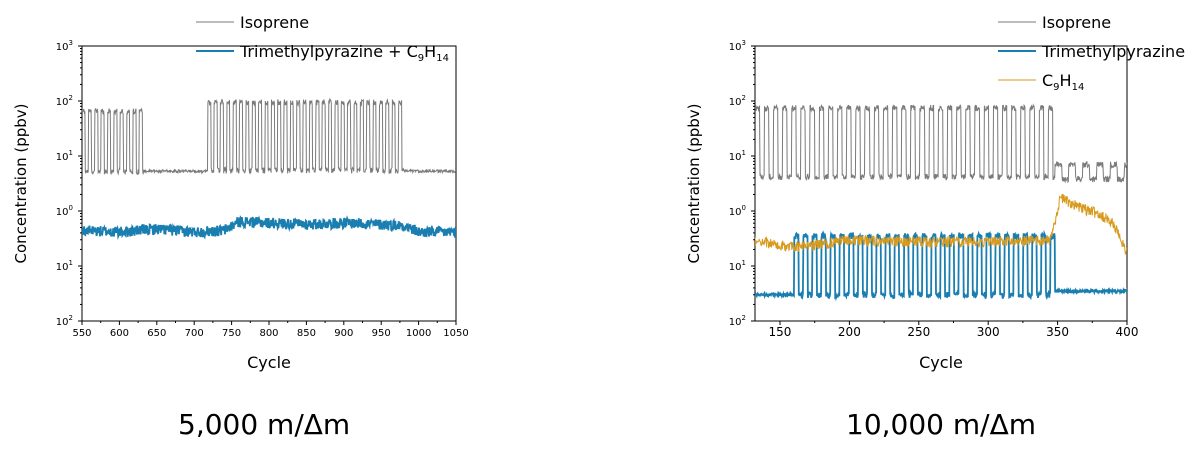  I want to click on x-tick-label: 550, so click(81, 333).